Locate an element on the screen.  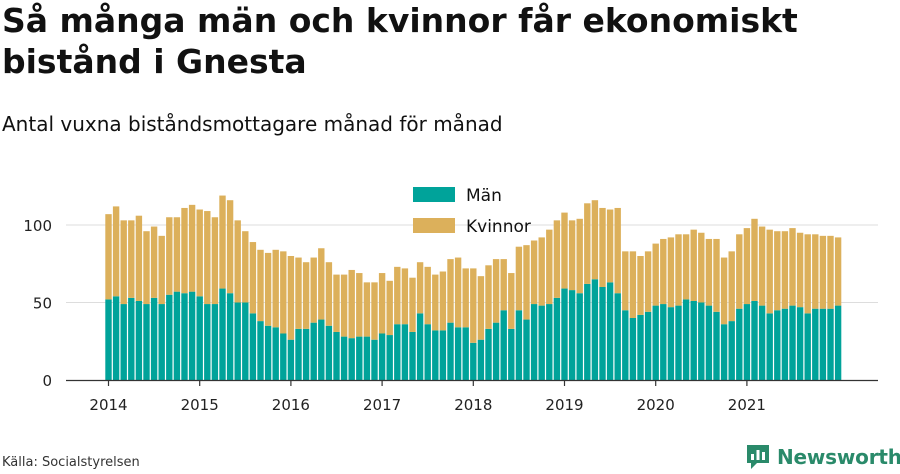
x-tick-label: 2017 is located at coordinates (382, 405).